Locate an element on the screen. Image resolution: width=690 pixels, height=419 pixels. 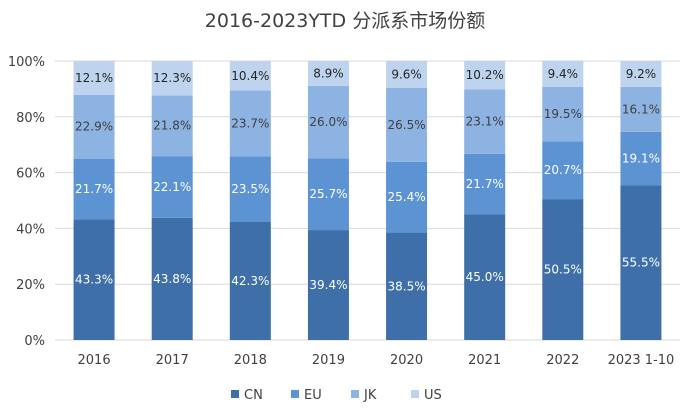
data-label: 16.1% is located at coordinates (641, 109).